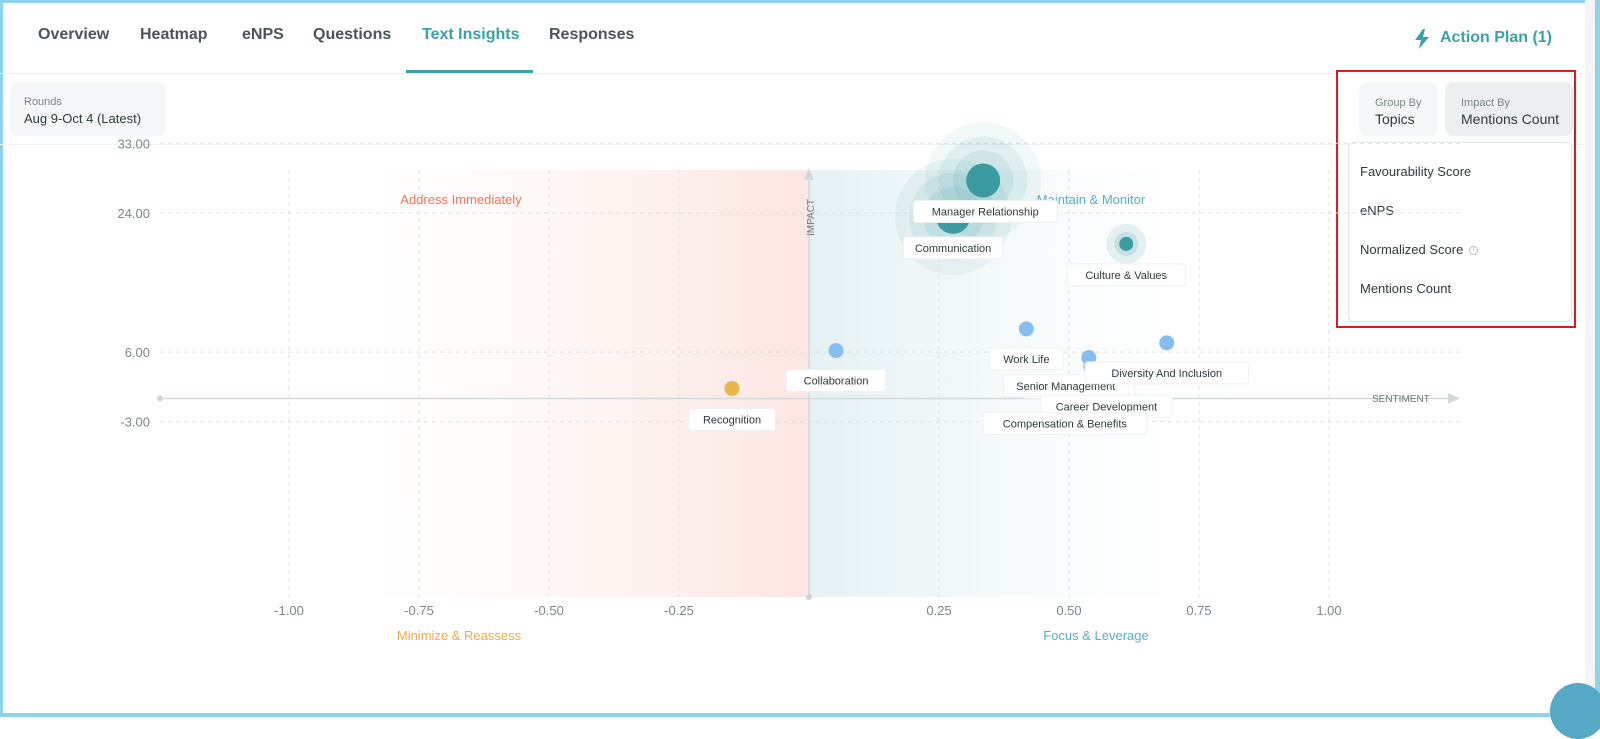  What do you see at coordinates (419, 610) in the screenshot?
I see `x-tick-label: -0.75` at bounding box center [419, 610].